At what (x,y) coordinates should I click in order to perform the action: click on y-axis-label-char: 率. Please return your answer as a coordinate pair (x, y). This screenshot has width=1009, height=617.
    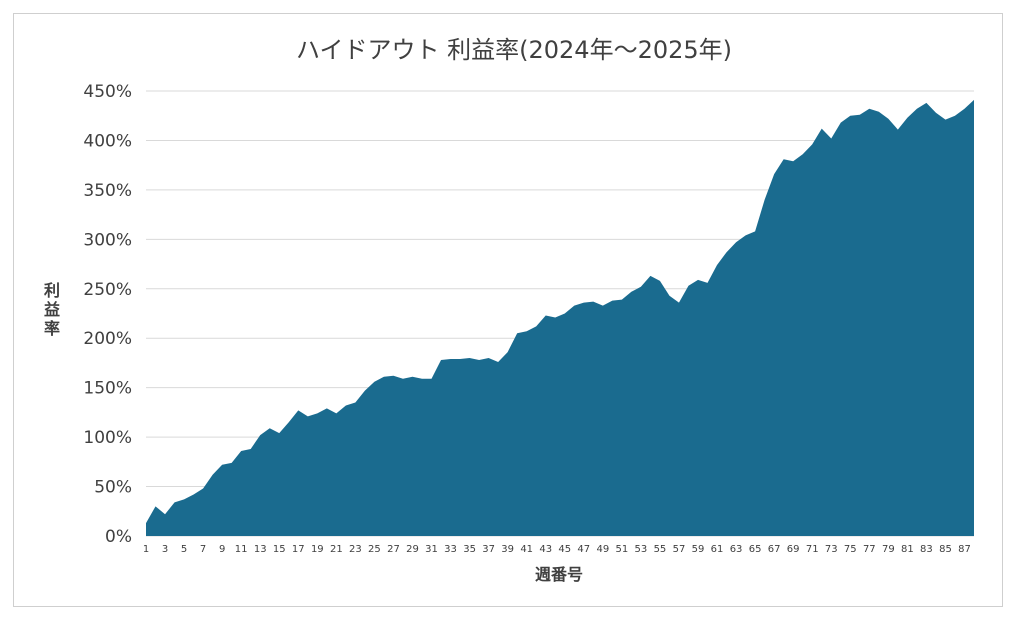
    Looking at the image, I should click on (52, 328).